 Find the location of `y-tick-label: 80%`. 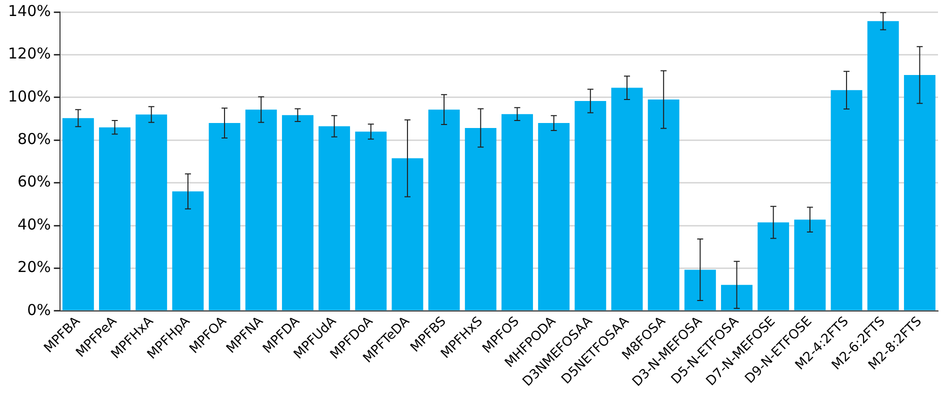

y-tick-label: 80% is located at coordinates (34, 139).